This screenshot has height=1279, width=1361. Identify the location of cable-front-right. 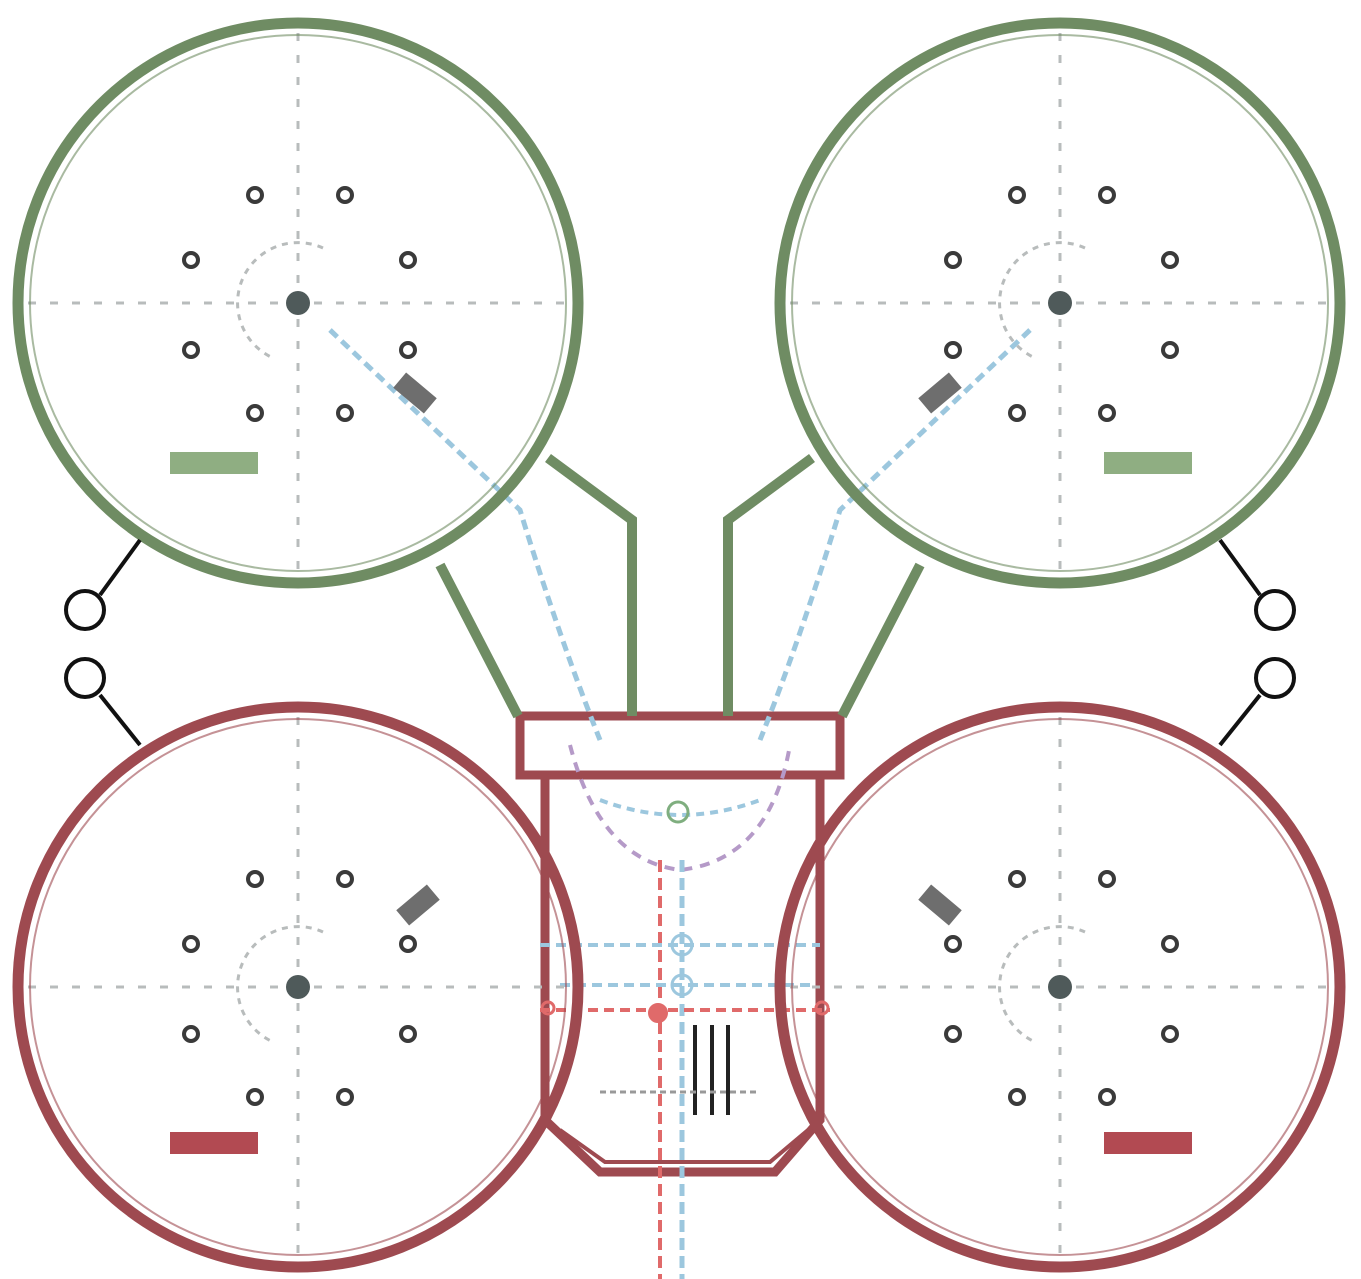
(894, 534).